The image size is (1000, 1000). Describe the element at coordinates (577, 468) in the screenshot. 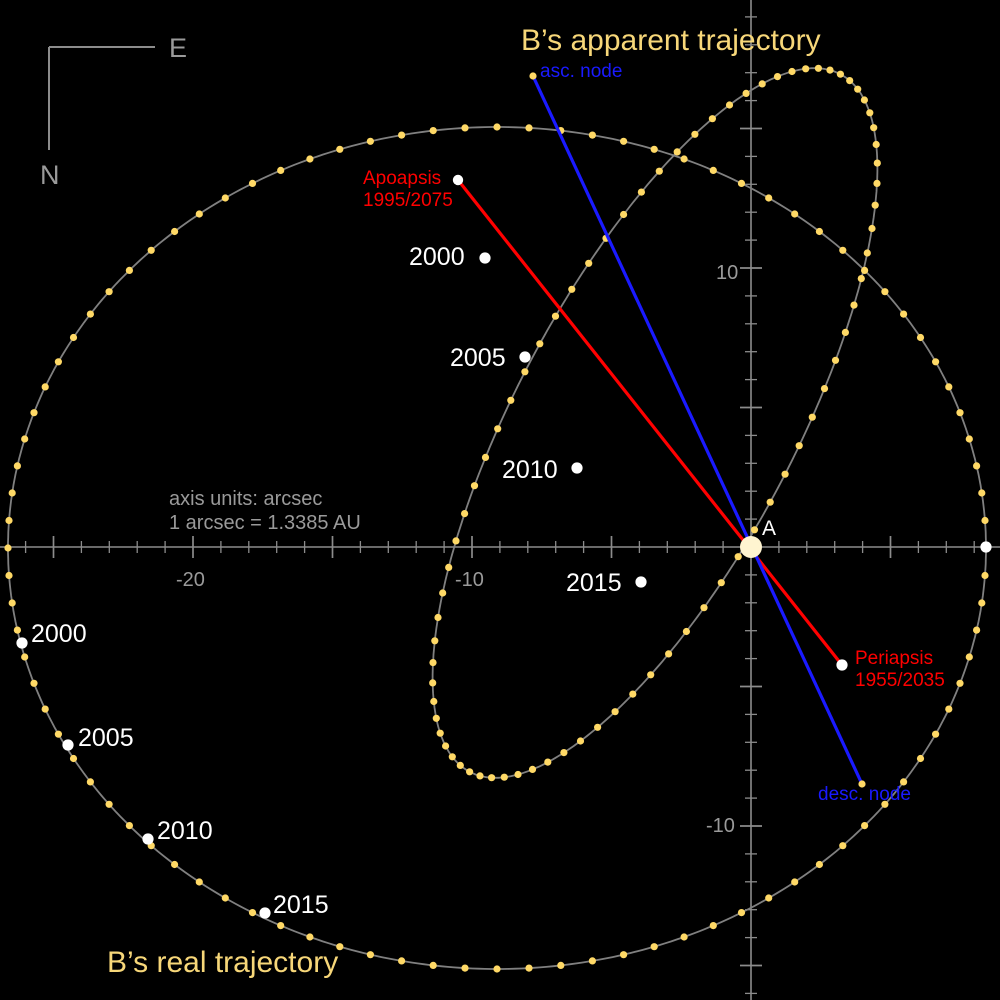

I see `apparent-epoch-marker-2010` at that location.